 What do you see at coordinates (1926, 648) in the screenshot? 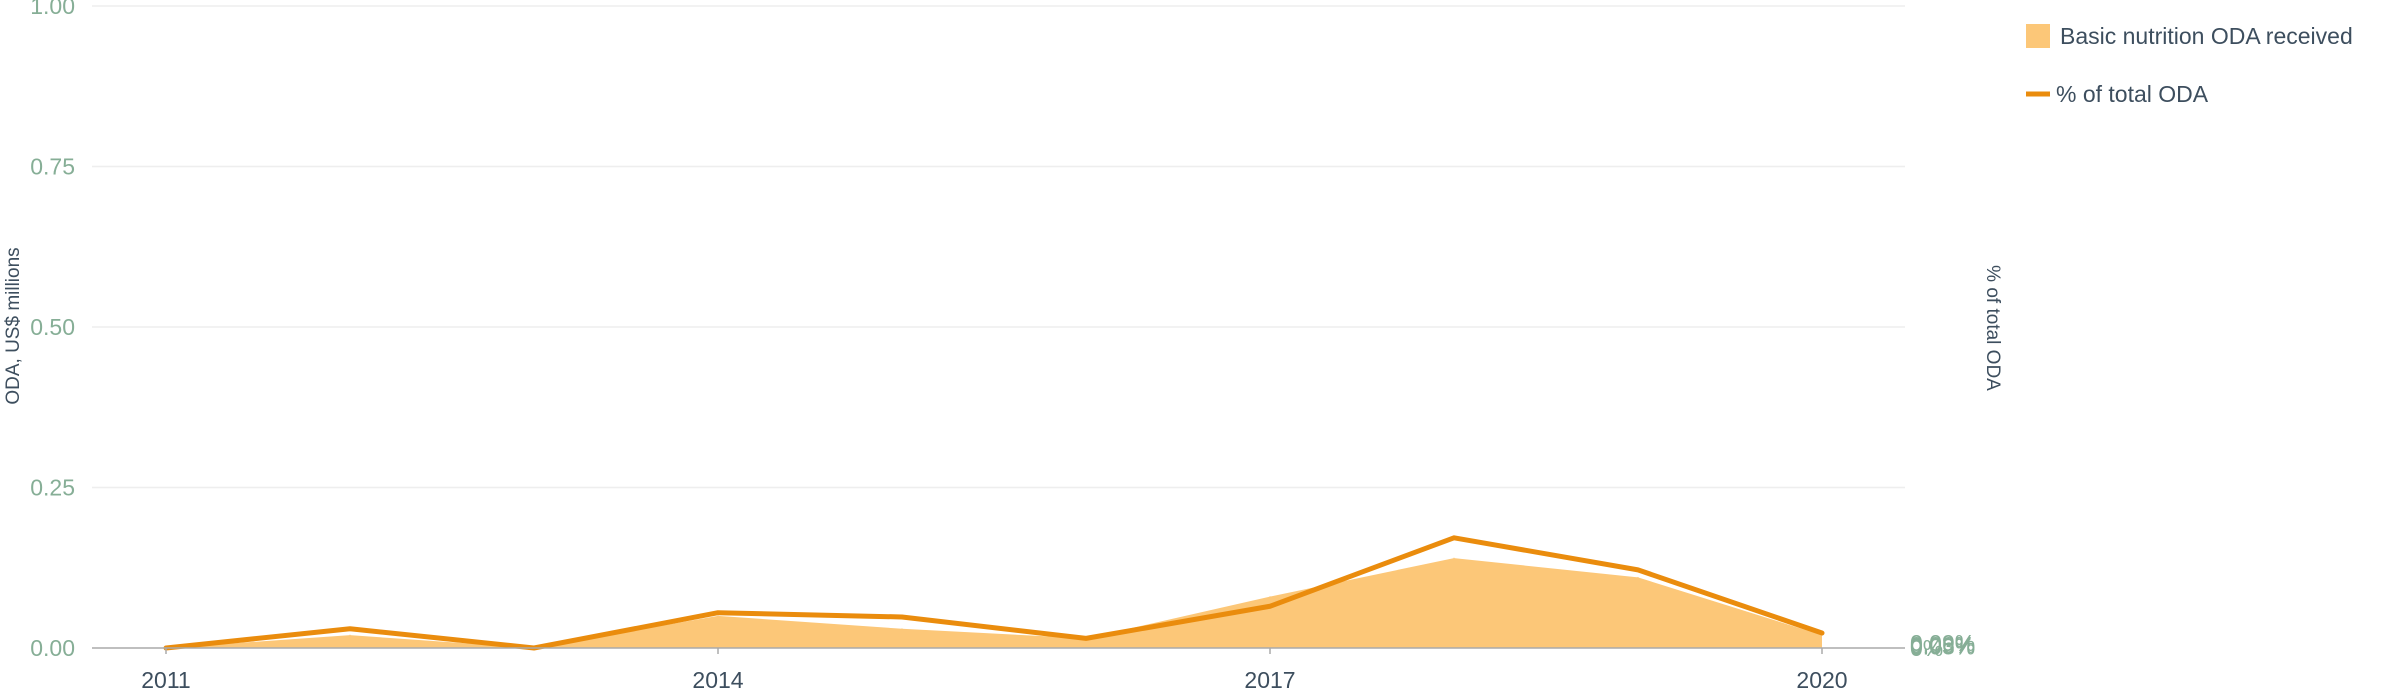
I see `right-tick-label: 0%` at bounding box center [1926, 648].